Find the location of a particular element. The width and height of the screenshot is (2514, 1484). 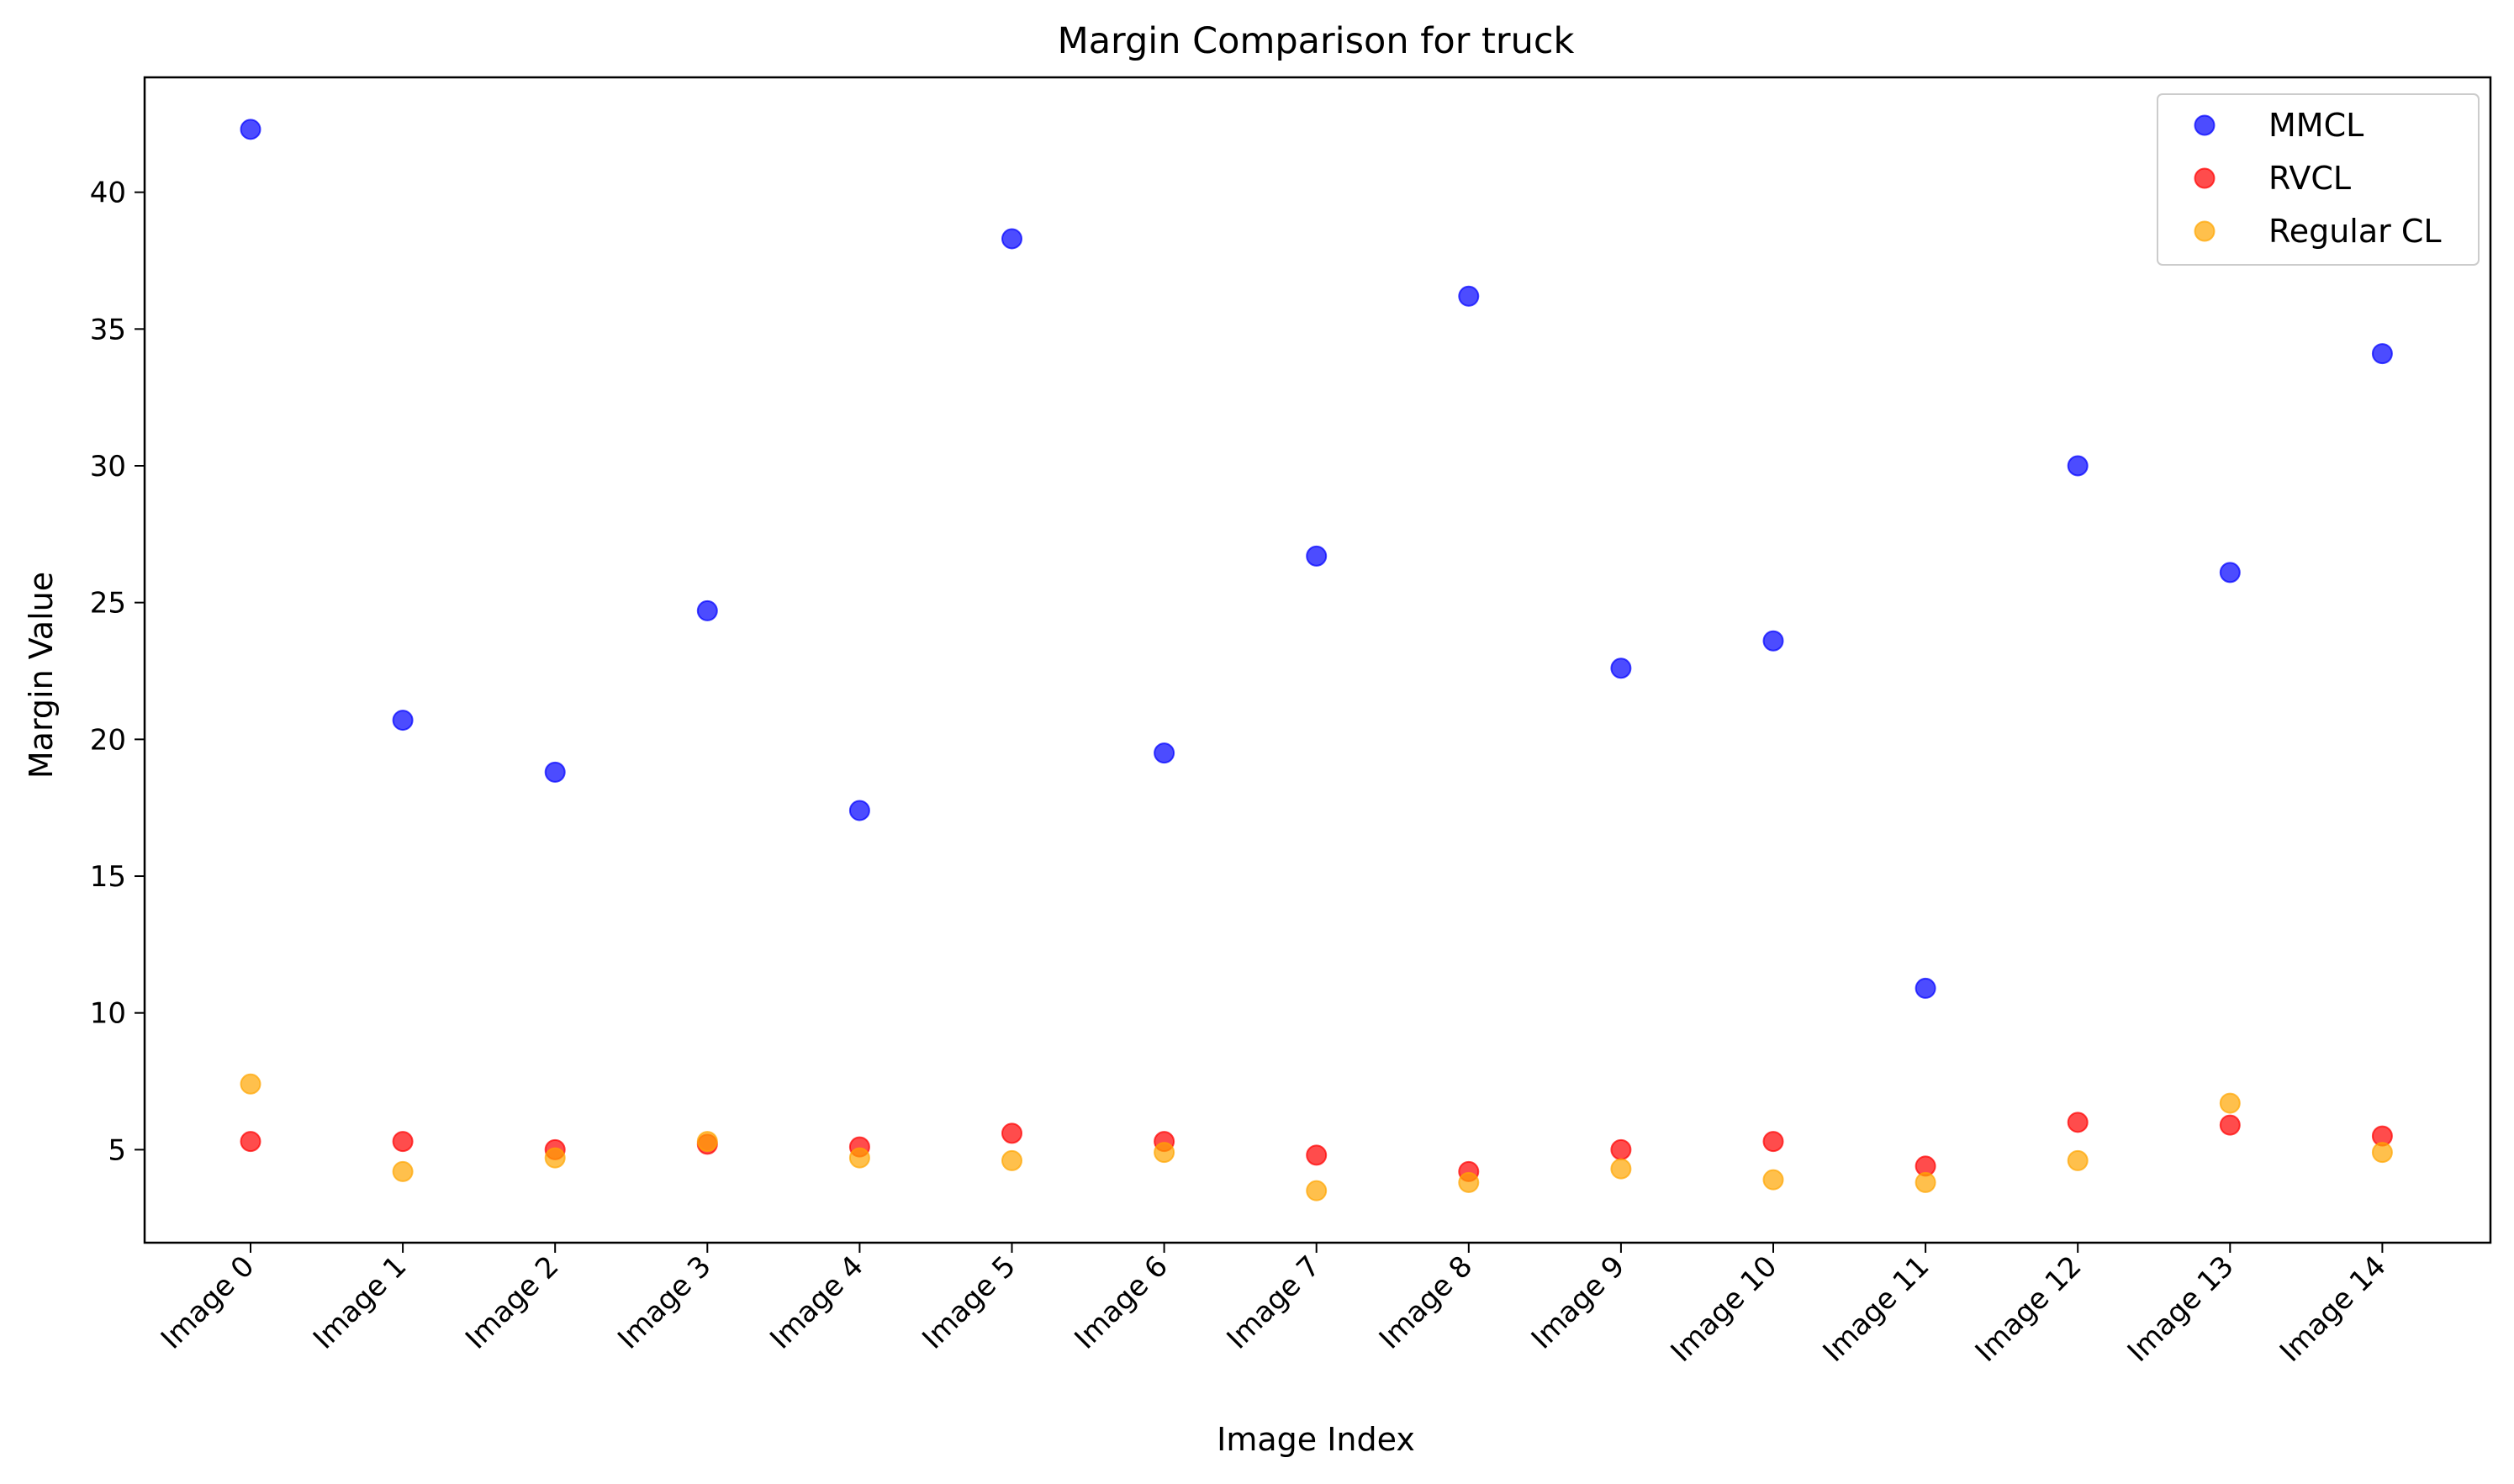

y-tick-label-3: 20 is located at coordinates (108, 740).